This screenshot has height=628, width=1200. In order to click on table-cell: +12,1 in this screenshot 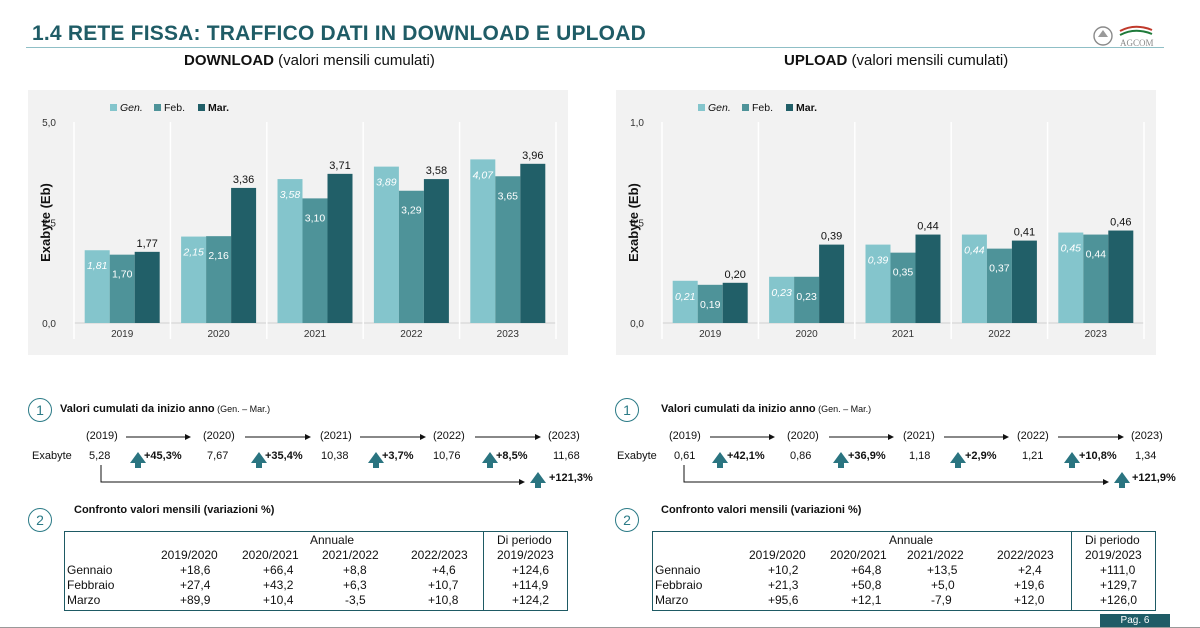, I will do `click(866, 600)`.